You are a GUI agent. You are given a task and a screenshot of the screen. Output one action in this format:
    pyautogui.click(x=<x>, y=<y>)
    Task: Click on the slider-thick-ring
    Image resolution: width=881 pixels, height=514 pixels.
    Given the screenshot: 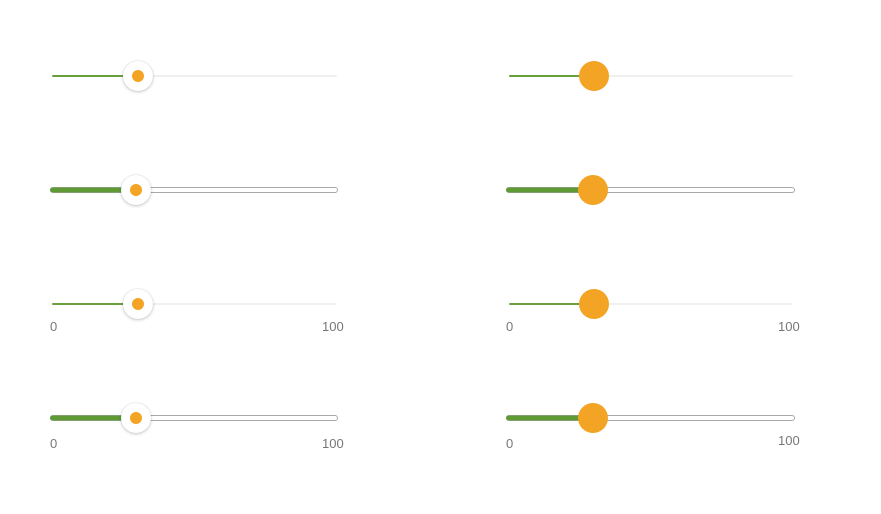 What is the action you would take?
    pyautogui.click(x=194, y=190)
    